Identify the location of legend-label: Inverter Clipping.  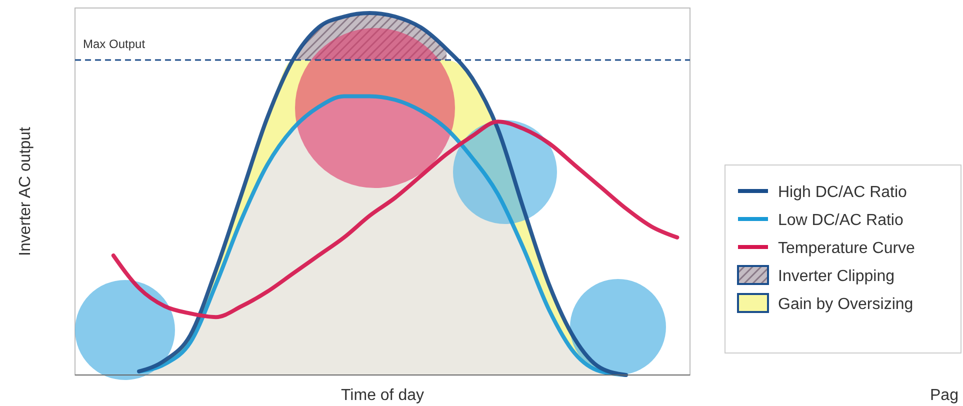
(836, 276).